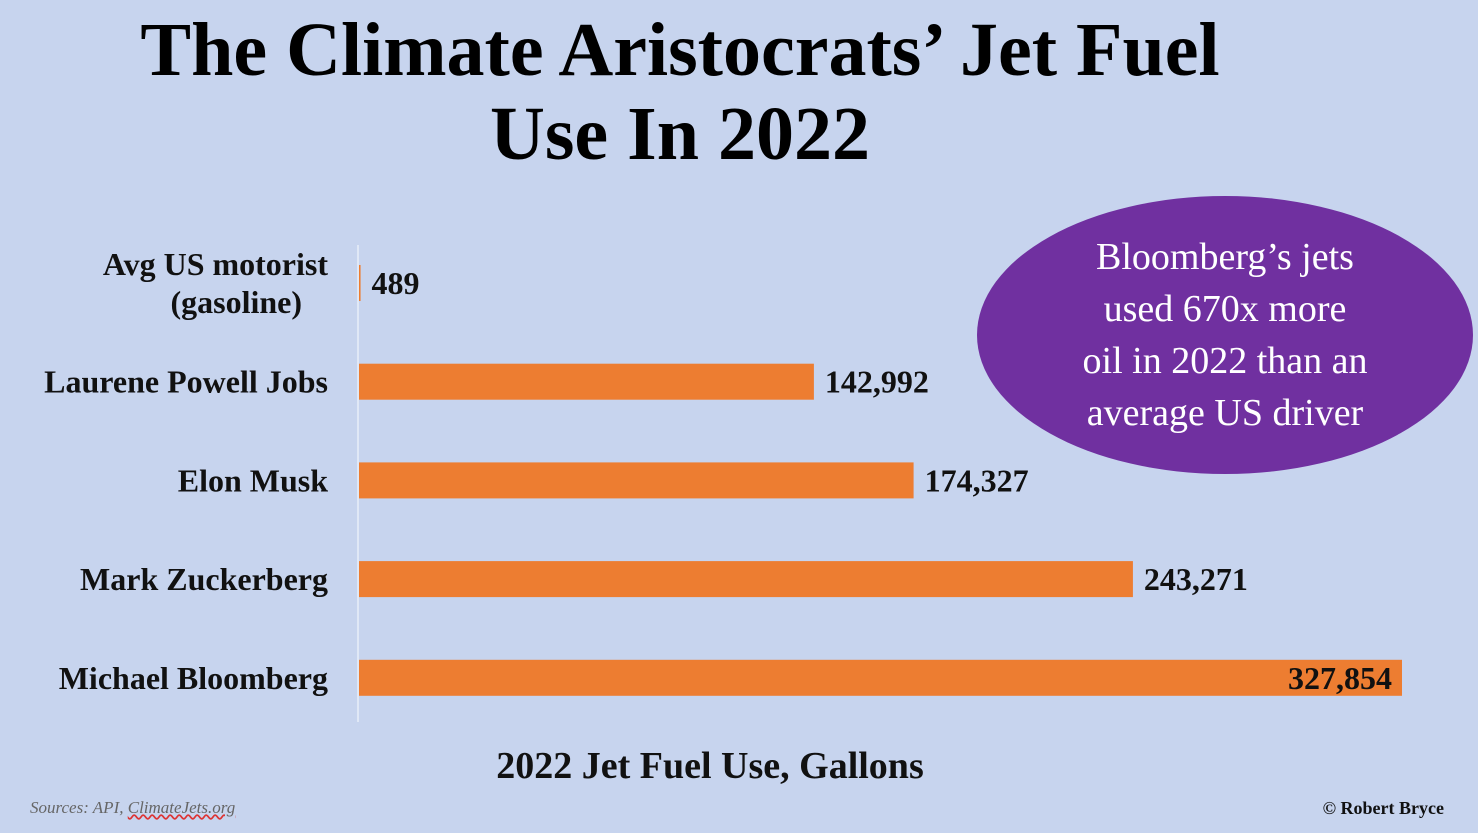 The image size is (1478, 833). What do you see at coordinates (680, 50) in the screenshot?
I see `chart-title-line-1: The Climate Aristocrats’ Jet Fuel` at bounding box center [680, 50].